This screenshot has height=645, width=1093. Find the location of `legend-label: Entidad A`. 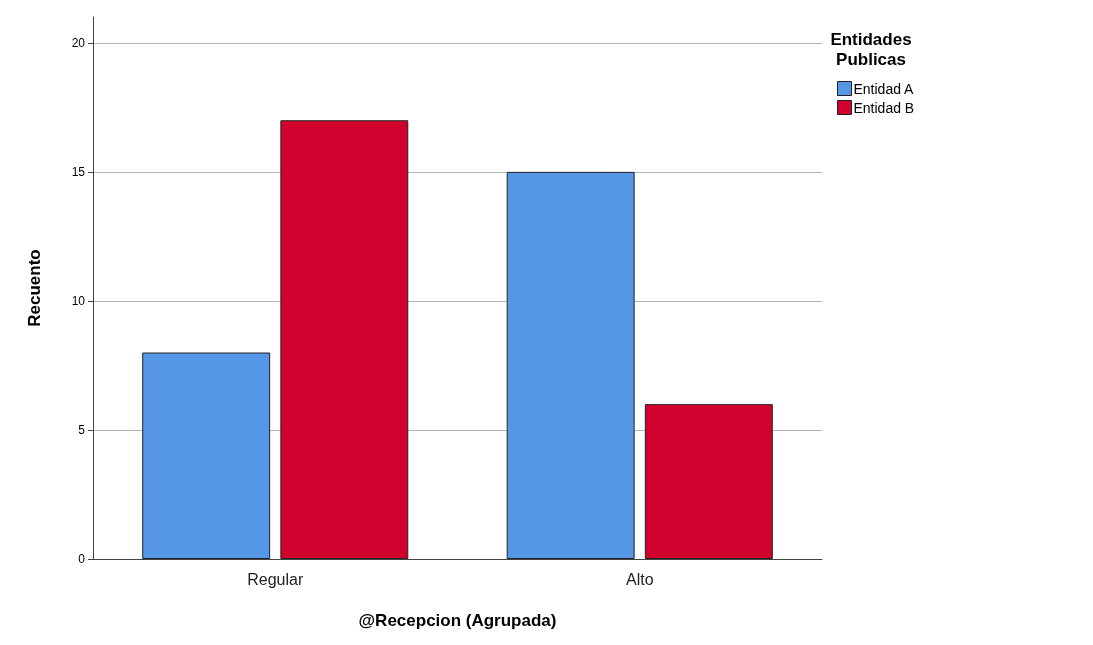

legend-label: Entidad A is located at coordinates (884, 88).